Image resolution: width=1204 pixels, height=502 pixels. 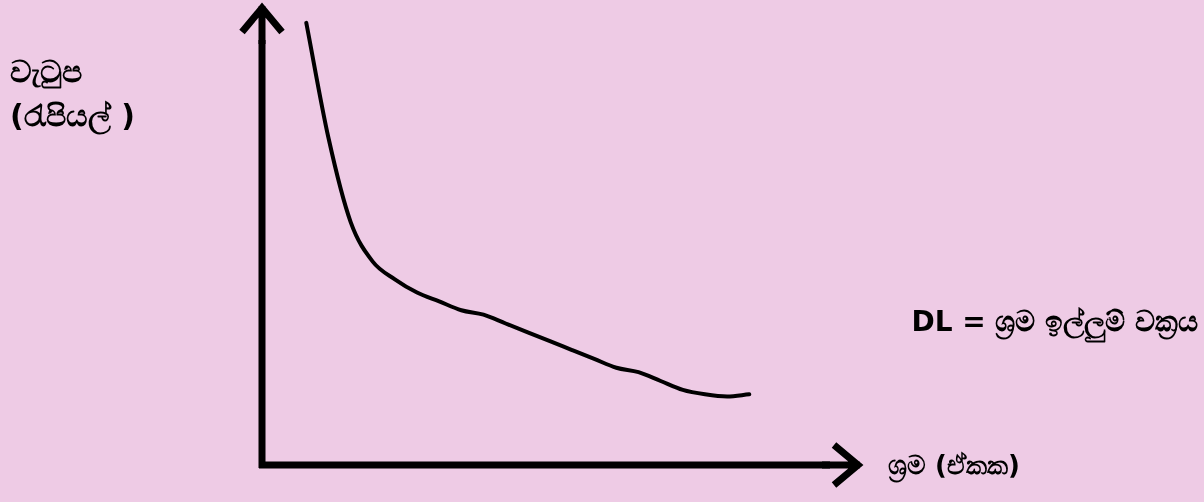 I want to click on y-axis-title: වැටුප (රැපියල් ), so click(x=72, y=95).